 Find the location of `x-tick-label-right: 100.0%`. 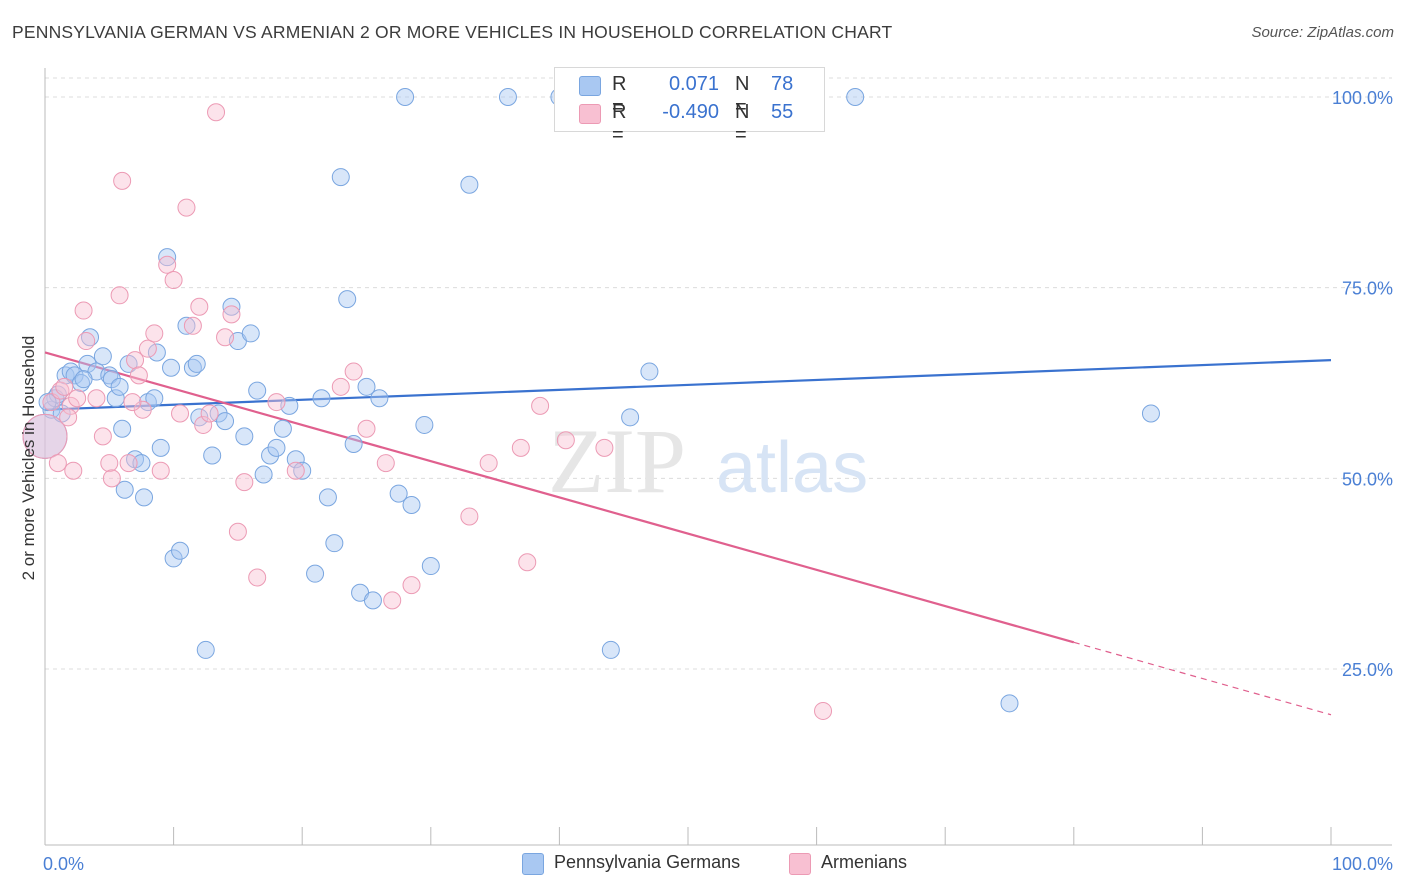

x-tick-label-right: 100.0% is located at coordinates (1362, 864).